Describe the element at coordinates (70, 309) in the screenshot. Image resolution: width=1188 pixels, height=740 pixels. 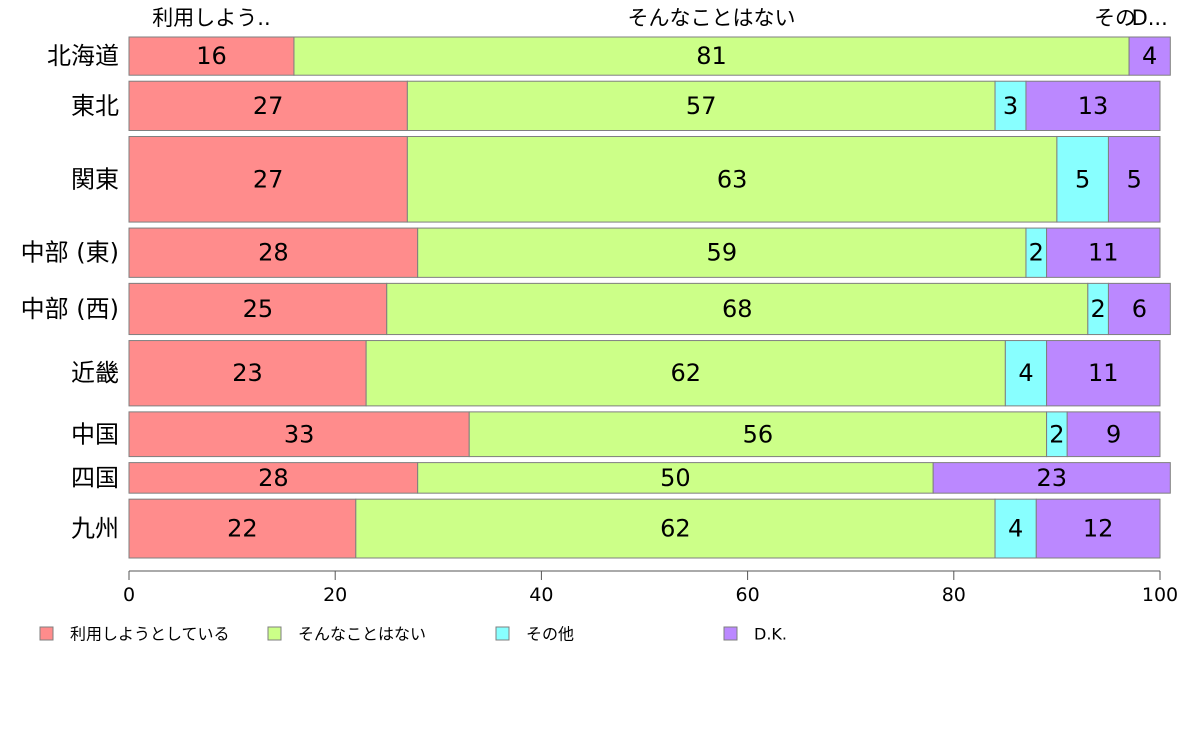
I see `y-tick-label: 中部 (西)` at that location.